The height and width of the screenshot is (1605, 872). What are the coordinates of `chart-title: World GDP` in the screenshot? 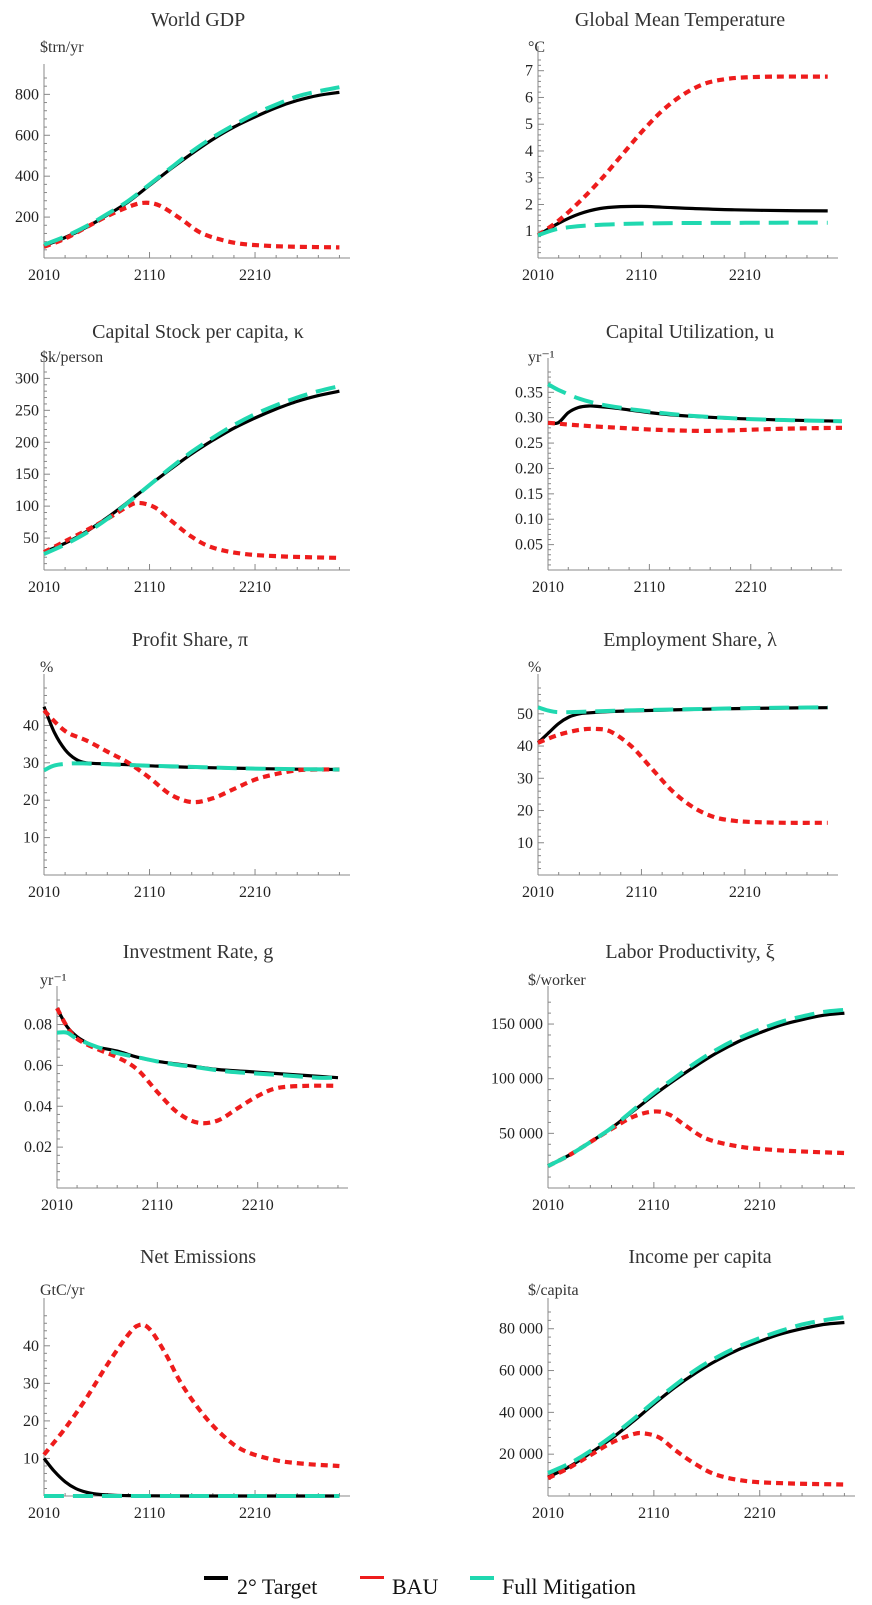 It's located at (198, 20).